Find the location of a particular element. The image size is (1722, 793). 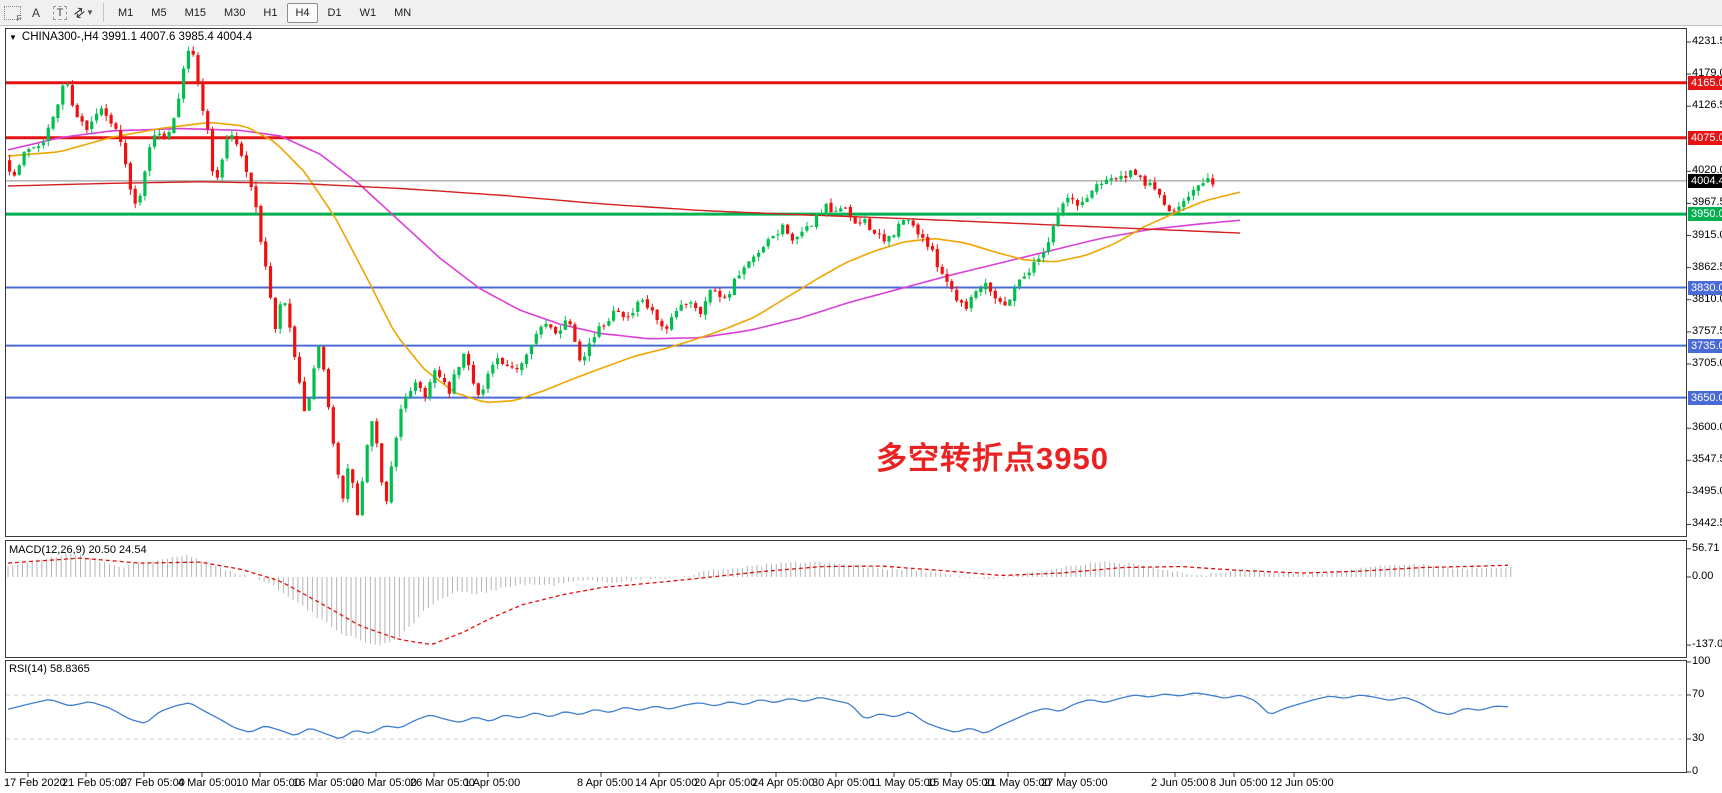

timeframe-button-m30: M30 is located at coordinates (234, 12).